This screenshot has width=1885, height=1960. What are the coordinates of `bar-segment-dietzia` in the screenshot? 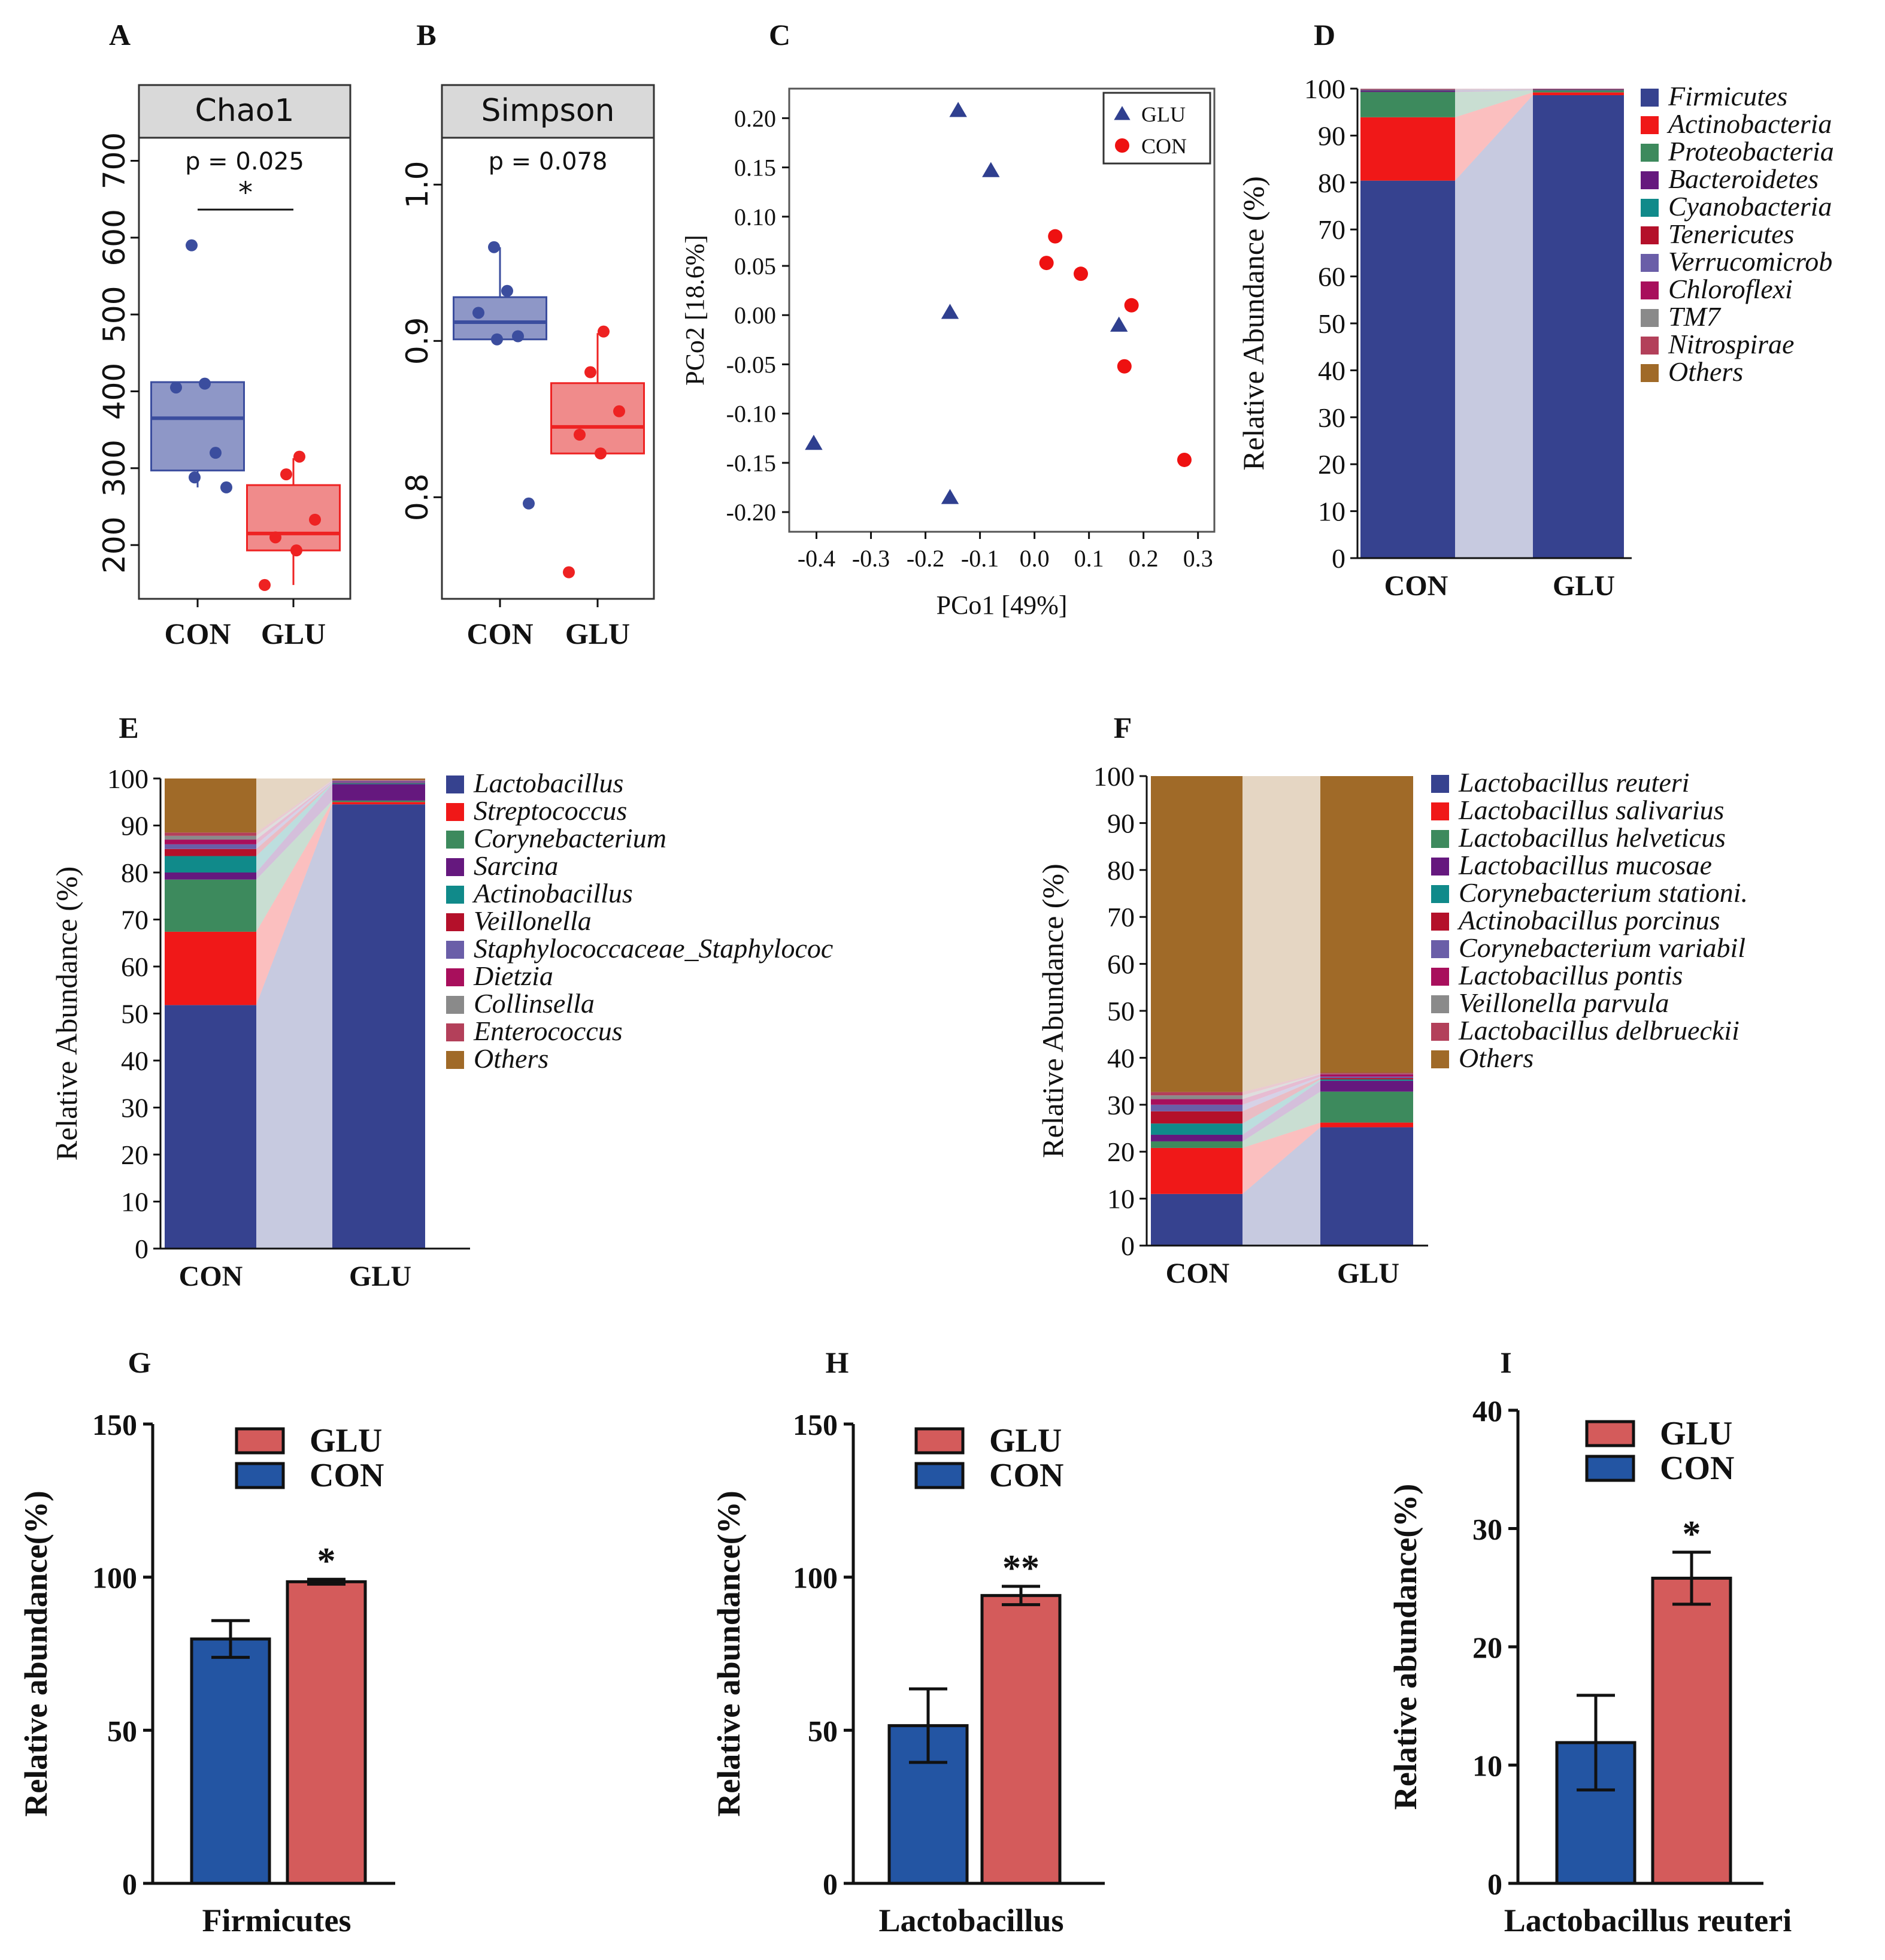 It's located at (210, 842).